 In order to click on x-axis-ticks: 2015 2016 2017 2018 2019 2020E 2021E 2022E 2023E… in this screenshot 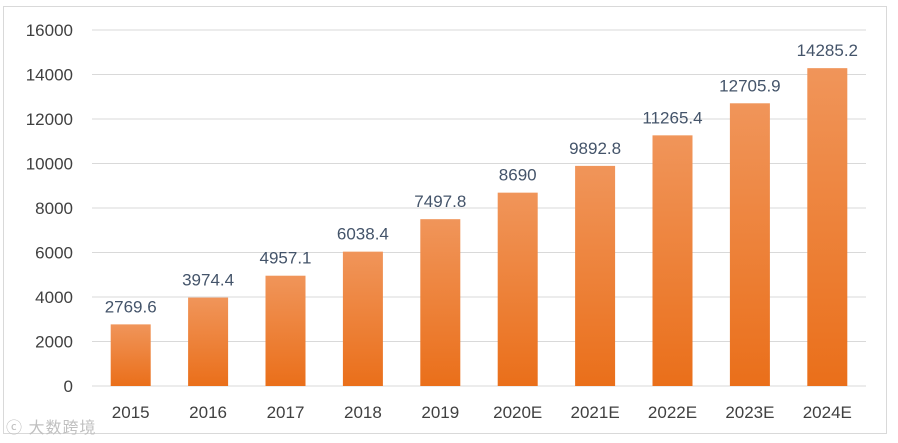, I will do `click(482, 412)`.